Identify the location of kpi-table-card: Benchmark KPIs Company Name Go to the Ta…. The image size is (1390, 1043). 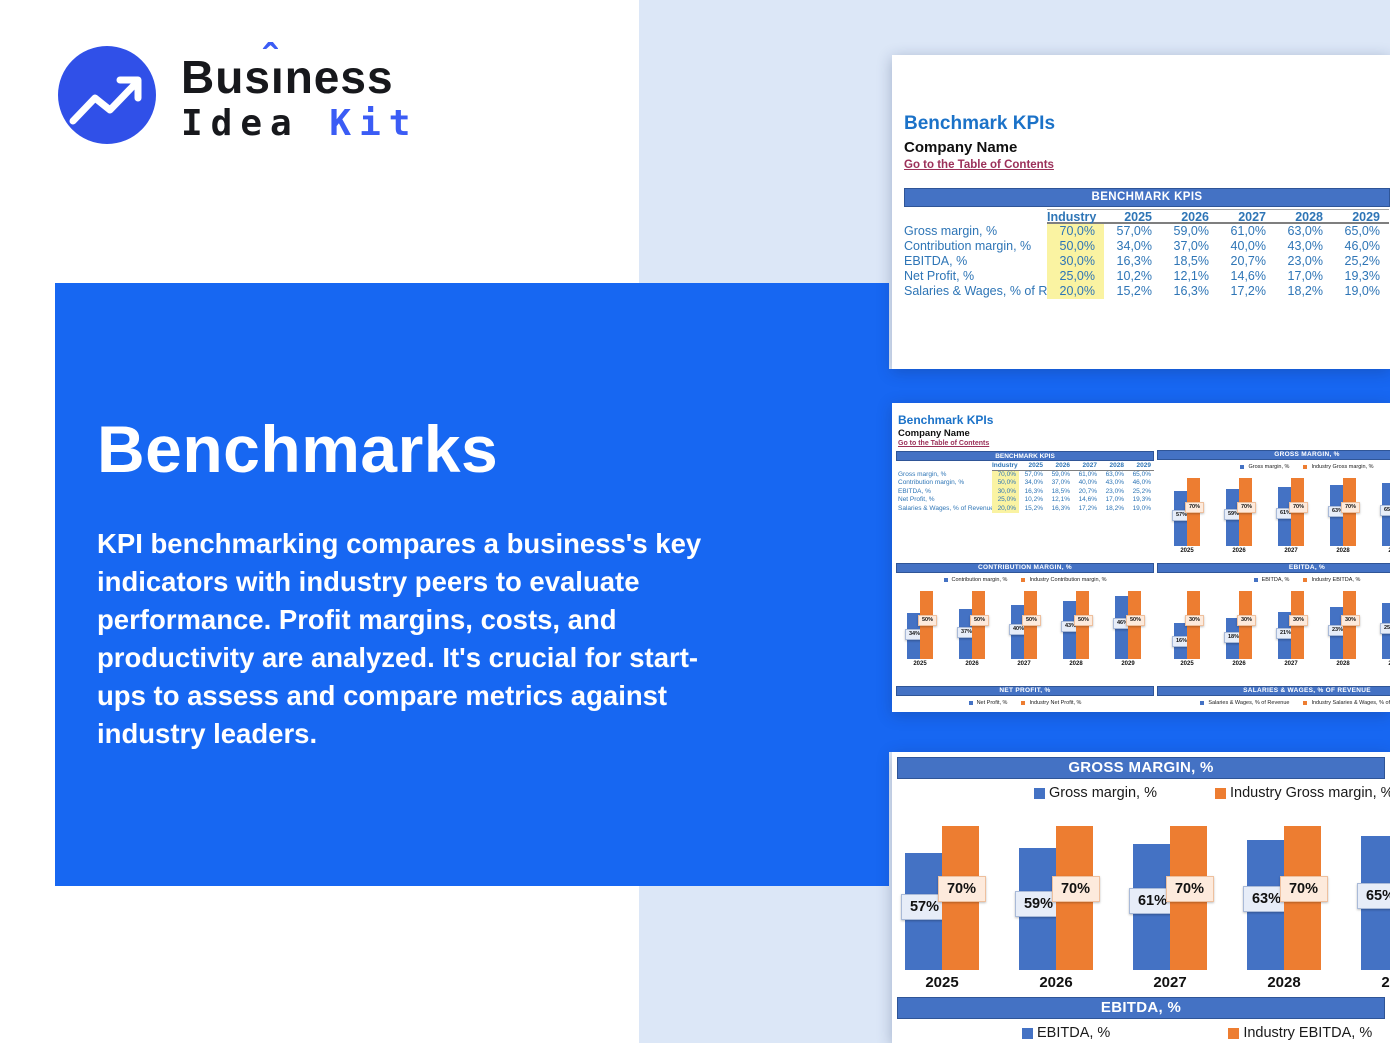
(1141, 212).